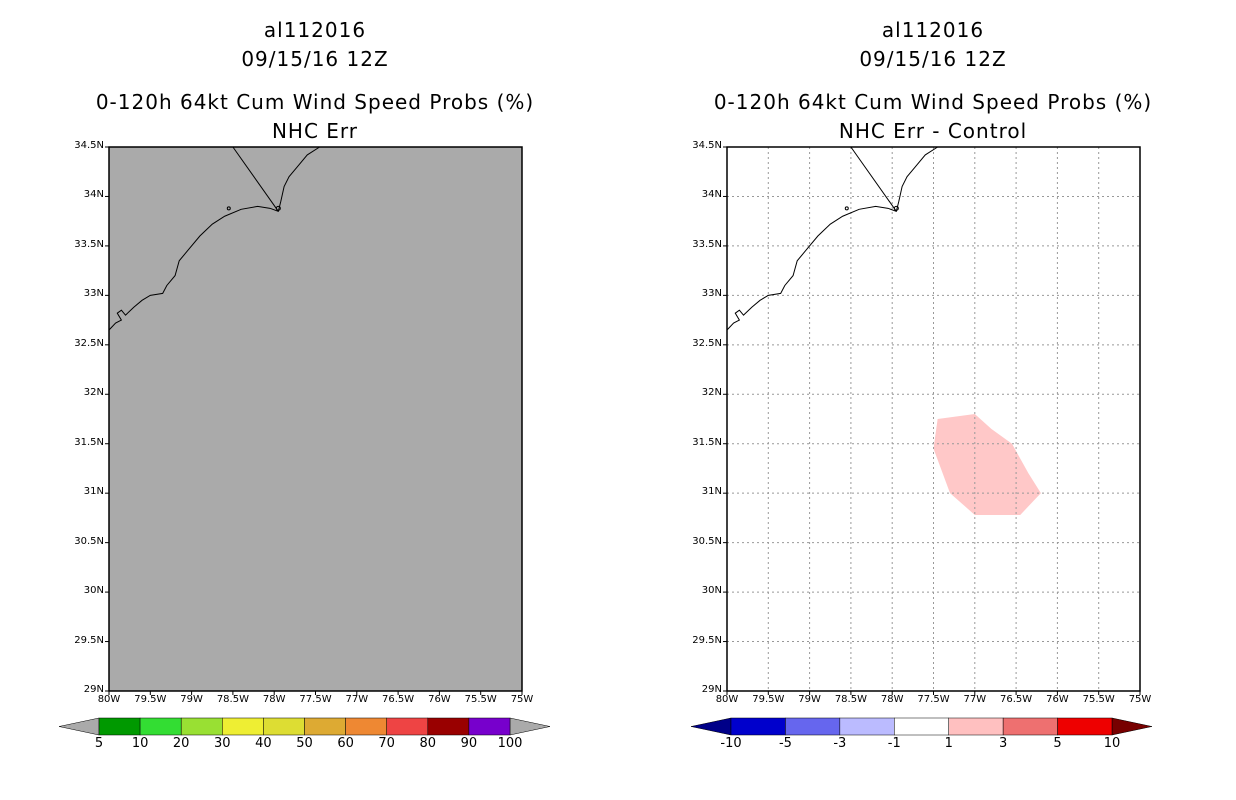 The image size is (1236, 800). What do you see at coordinates (510, 743) in the screenshot?
I see `colorbar-label: 100` at bounding box center [510, 743].